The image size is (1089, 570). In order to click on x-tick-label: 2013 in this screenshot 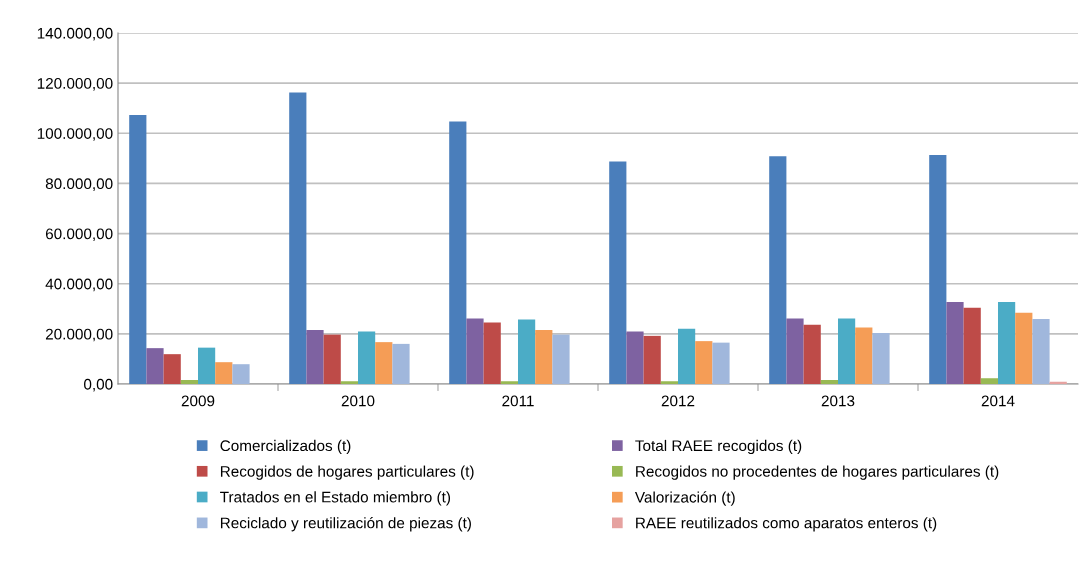, I will do `click(838, 401)`.